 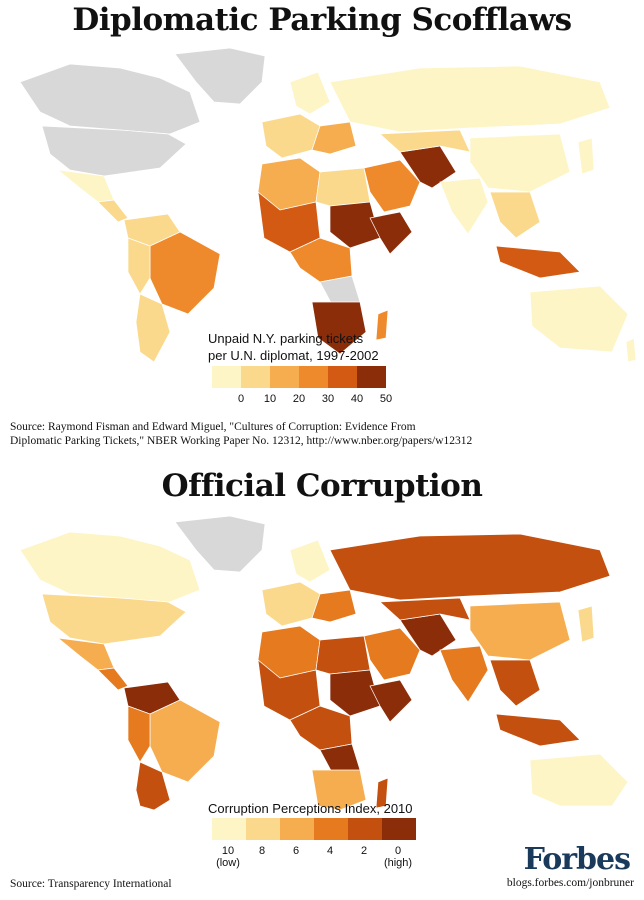 I want to click on top-legend-ticks: 0 10 20 30 40 50, so click(x=302, y=400).